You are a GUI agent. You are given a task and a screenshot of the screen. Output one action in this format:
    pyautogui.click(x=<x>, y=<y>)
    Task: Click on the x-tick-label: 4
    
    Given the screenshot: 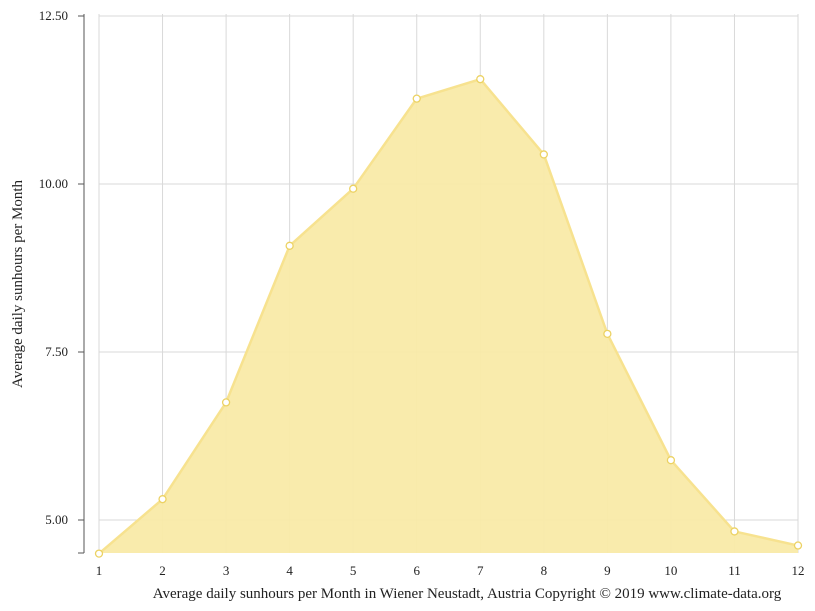 What is the action you would take?
    pyautogui.click(x=289, y=570)
    